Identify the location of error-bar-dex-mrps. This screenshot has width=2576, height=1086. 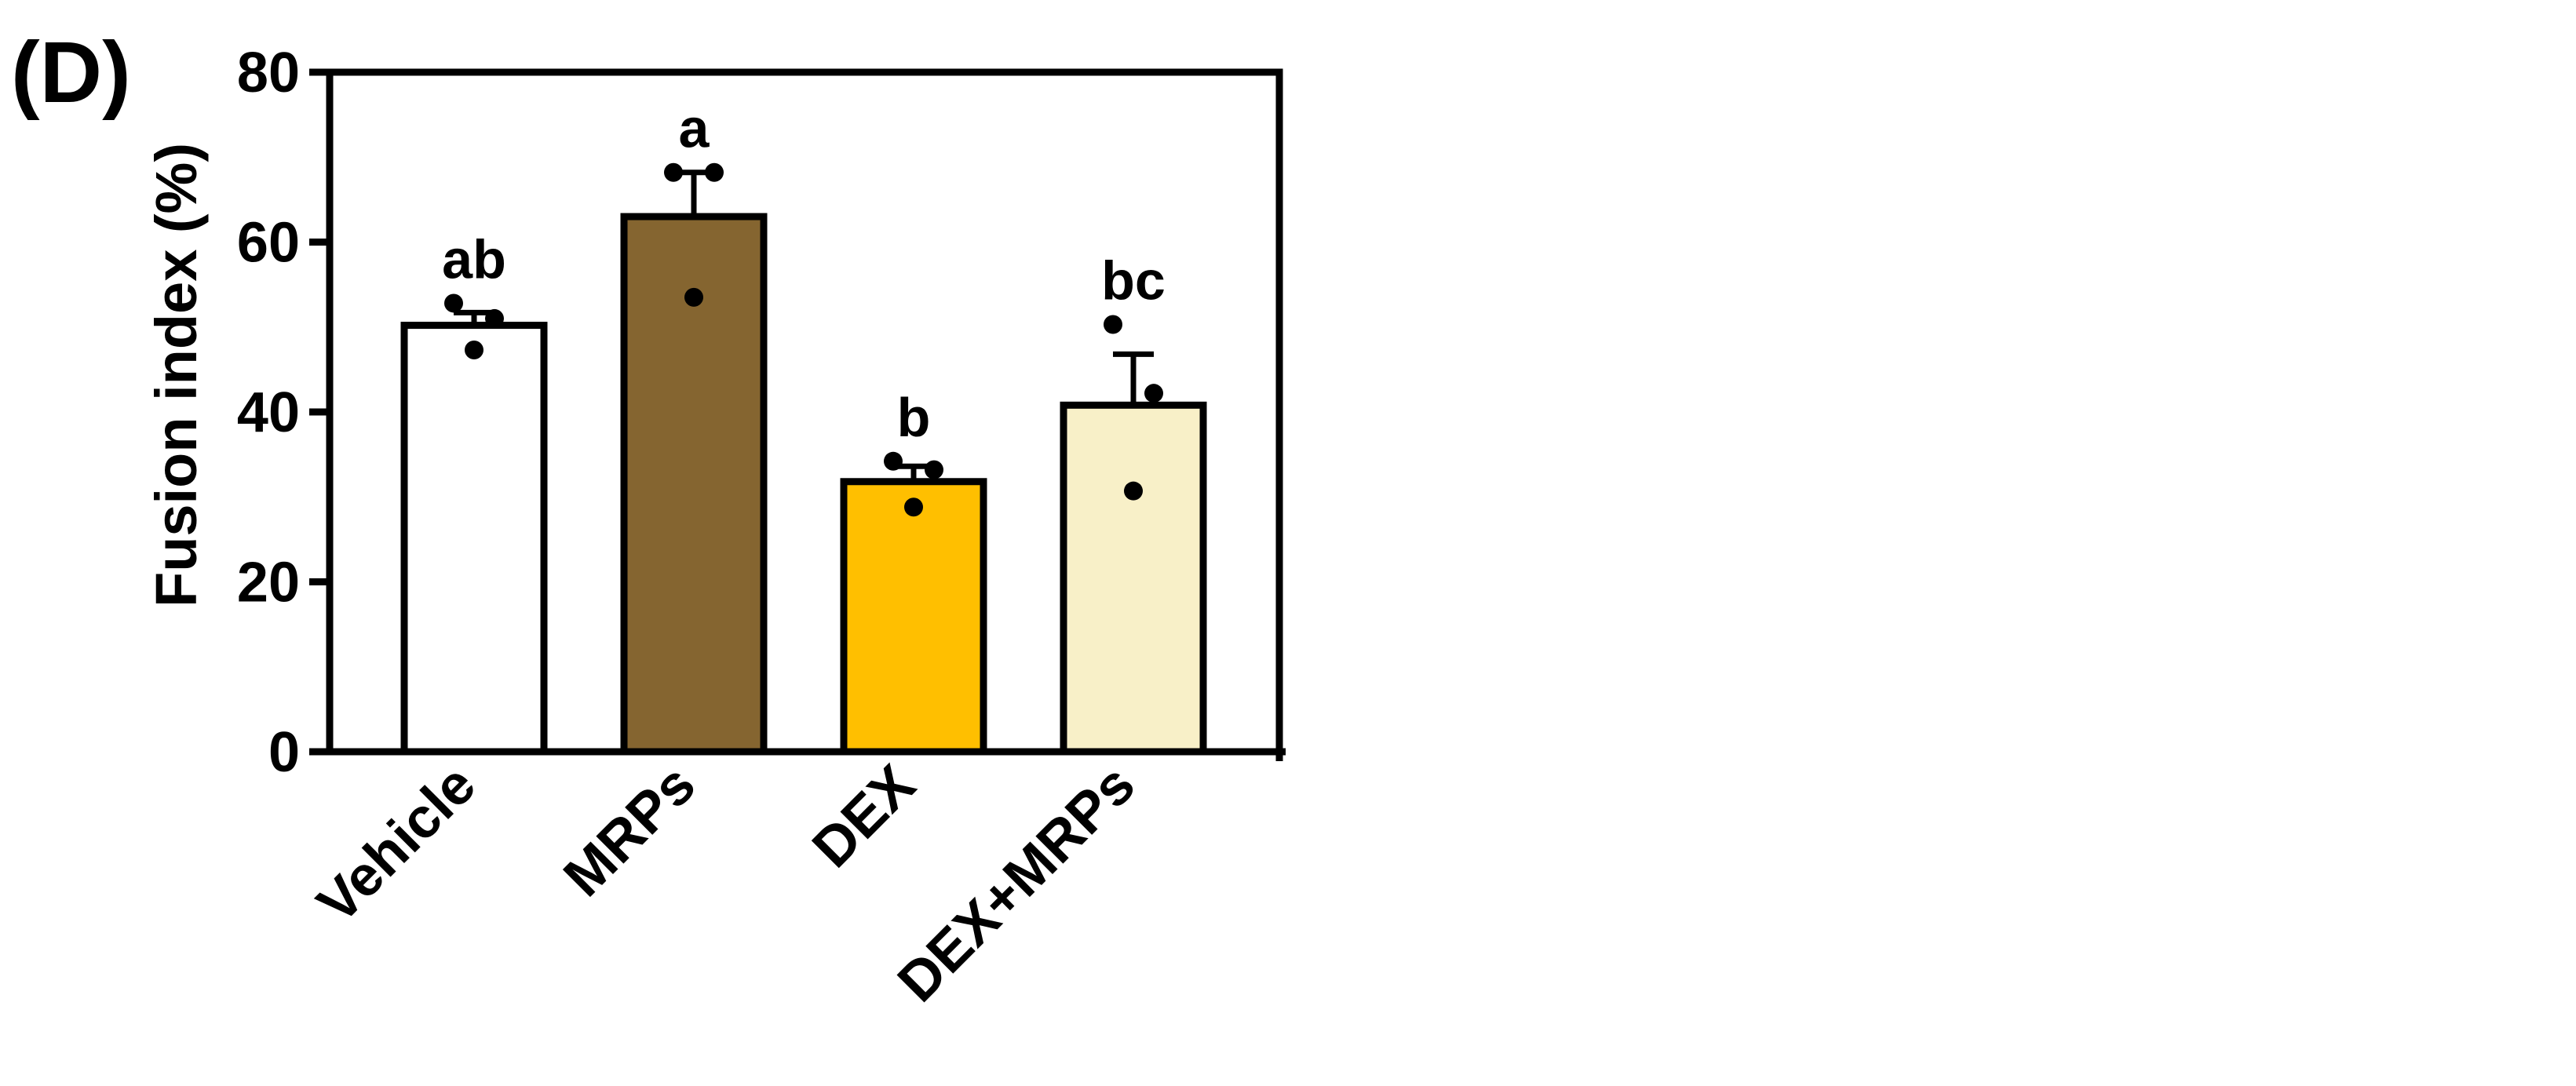
(1133, 378).